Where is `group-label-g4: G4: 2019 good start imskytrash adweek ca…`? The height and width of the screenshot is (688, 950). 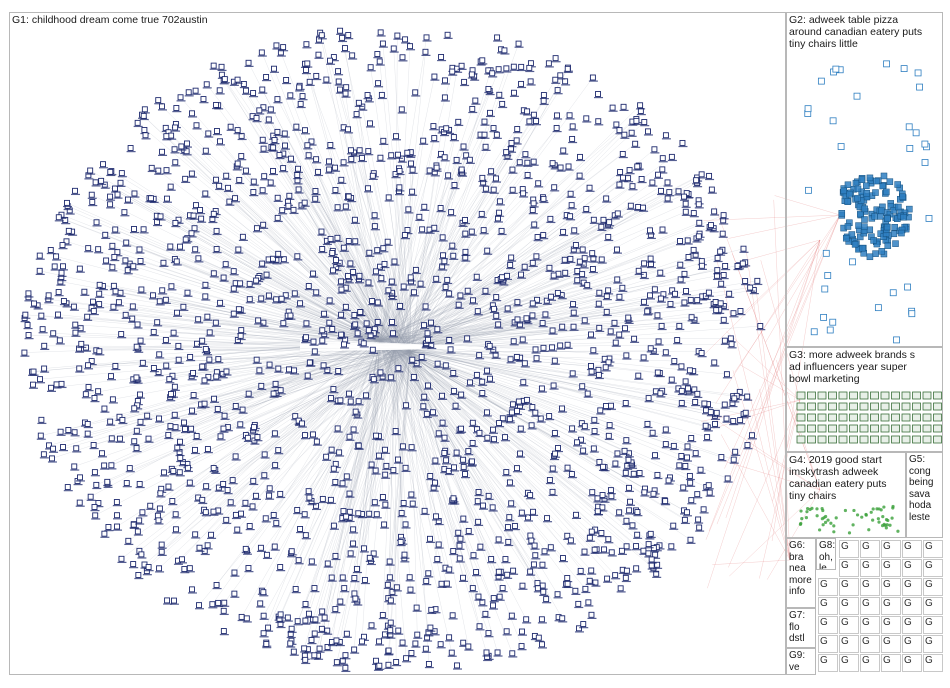 group-label-g4: G4: 2019 good start imskytrash adweek ca… is located at coordinates (838, 478).